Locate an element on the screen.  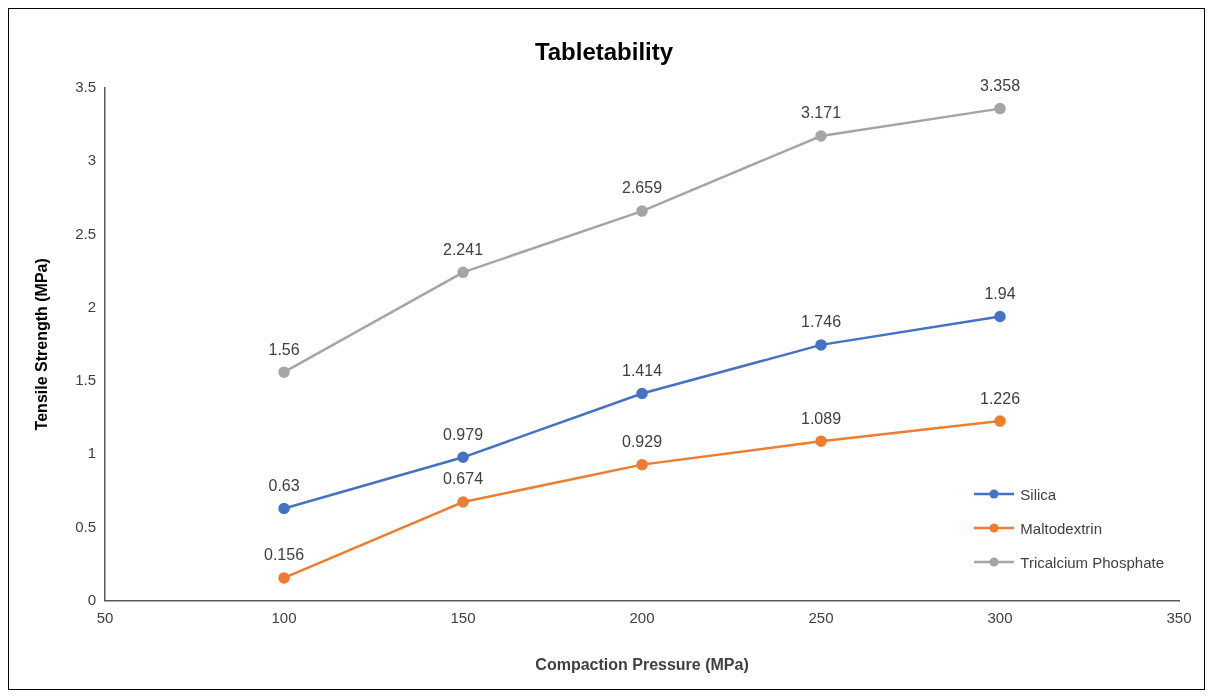
data-label: 1.94 is located at coordinates (1000, 293).